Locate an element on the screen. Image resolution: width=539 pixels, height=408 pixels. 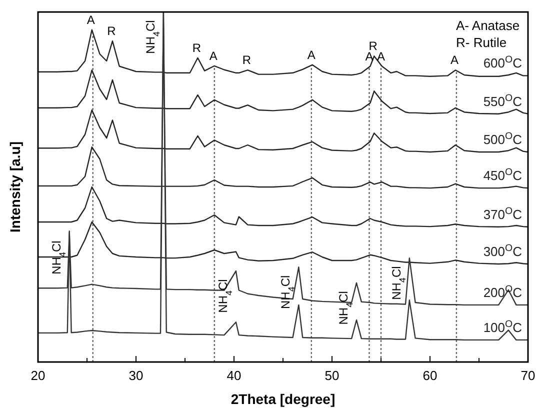
x-tick-label: 20 is located at coordinates (38, 375).